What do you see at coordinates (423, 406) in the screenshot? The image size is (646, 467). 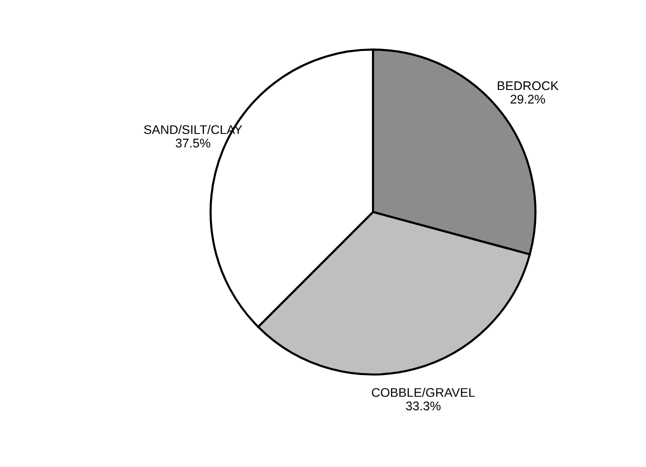 I see `data-label: 33.3%` at bounding box center [423, 406].